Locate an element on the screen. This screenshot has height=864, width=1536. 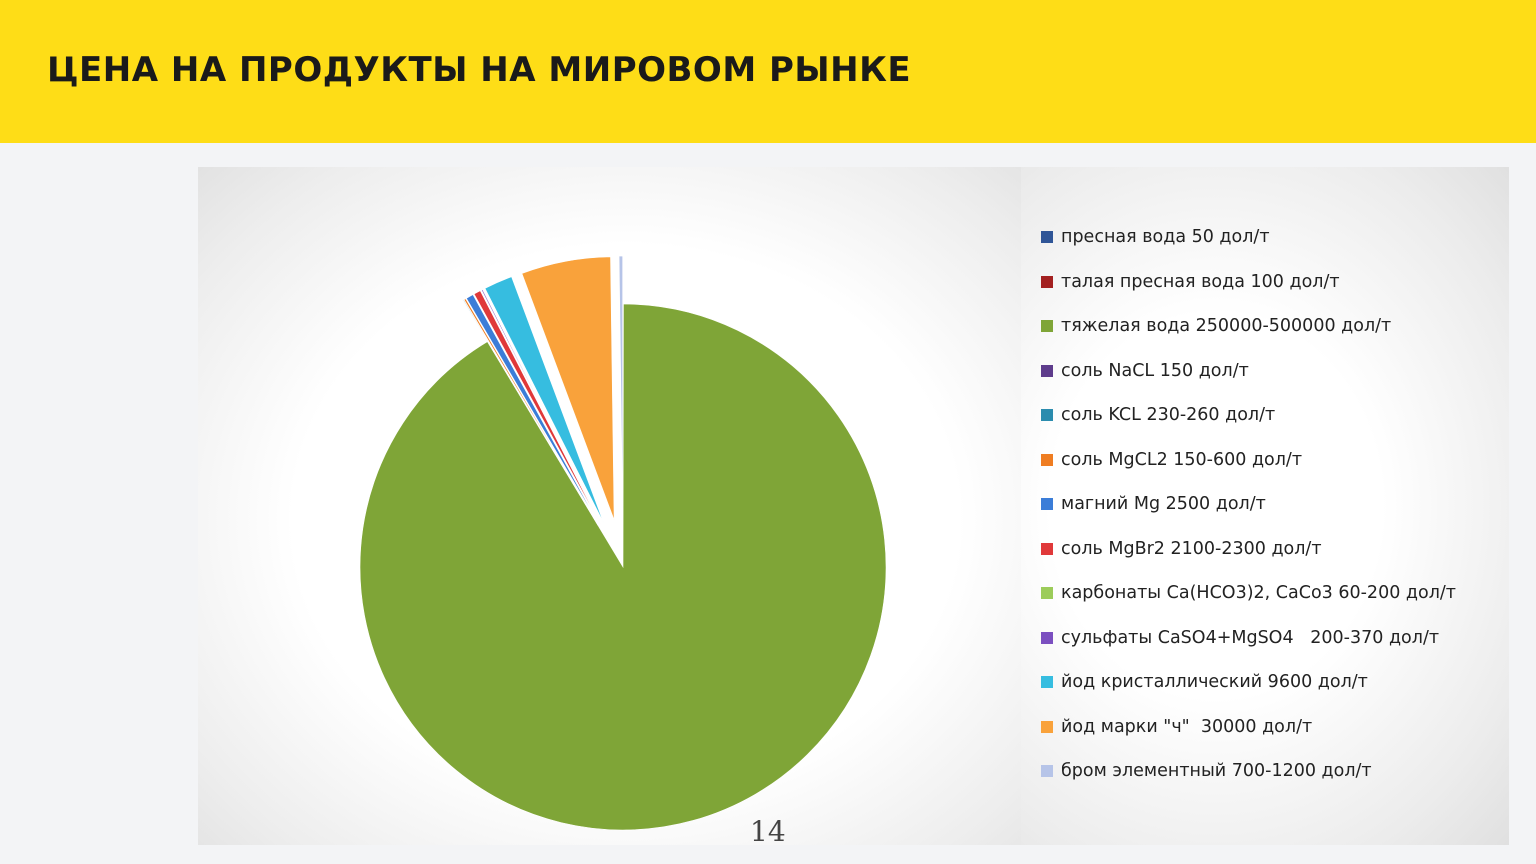
legend-item: магний Mg 2500 дол/т is located at coordinates (1248, 504).